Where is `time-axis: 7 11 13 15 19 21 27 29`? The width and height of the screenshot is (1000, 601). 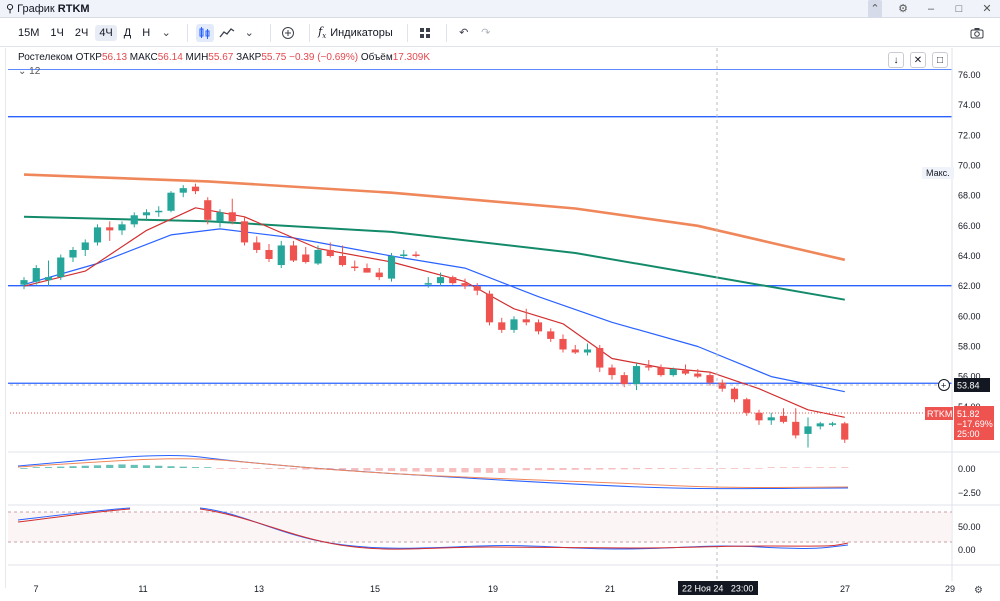
time-axis: 7 11 13 15 19 21 27 29 is located at coordinates (494, 589).